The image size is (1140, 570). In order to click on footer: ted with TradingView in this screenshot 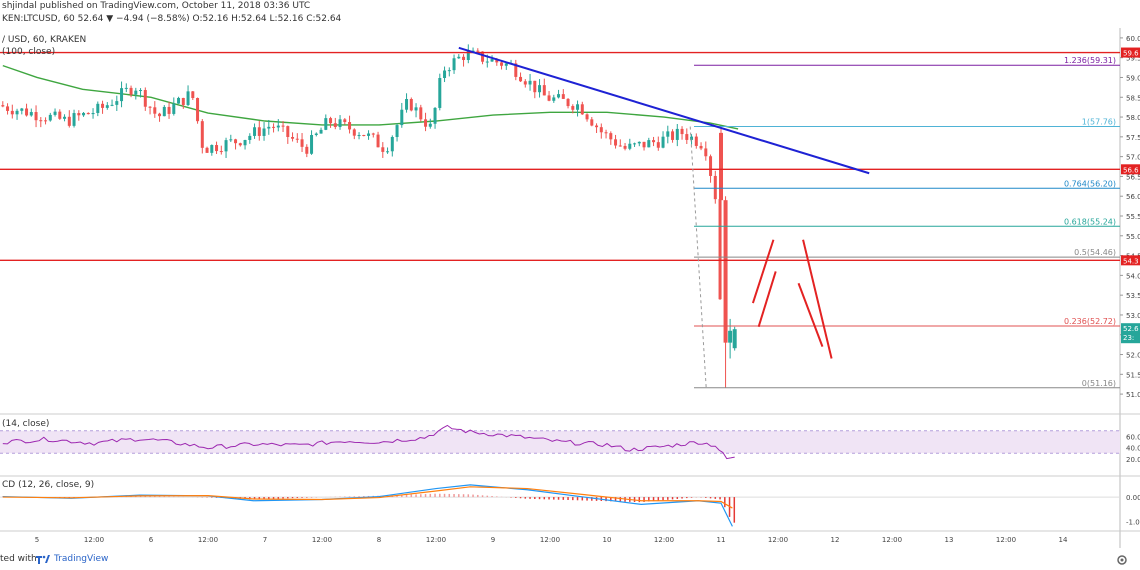, I will do `click(570, 560)`.